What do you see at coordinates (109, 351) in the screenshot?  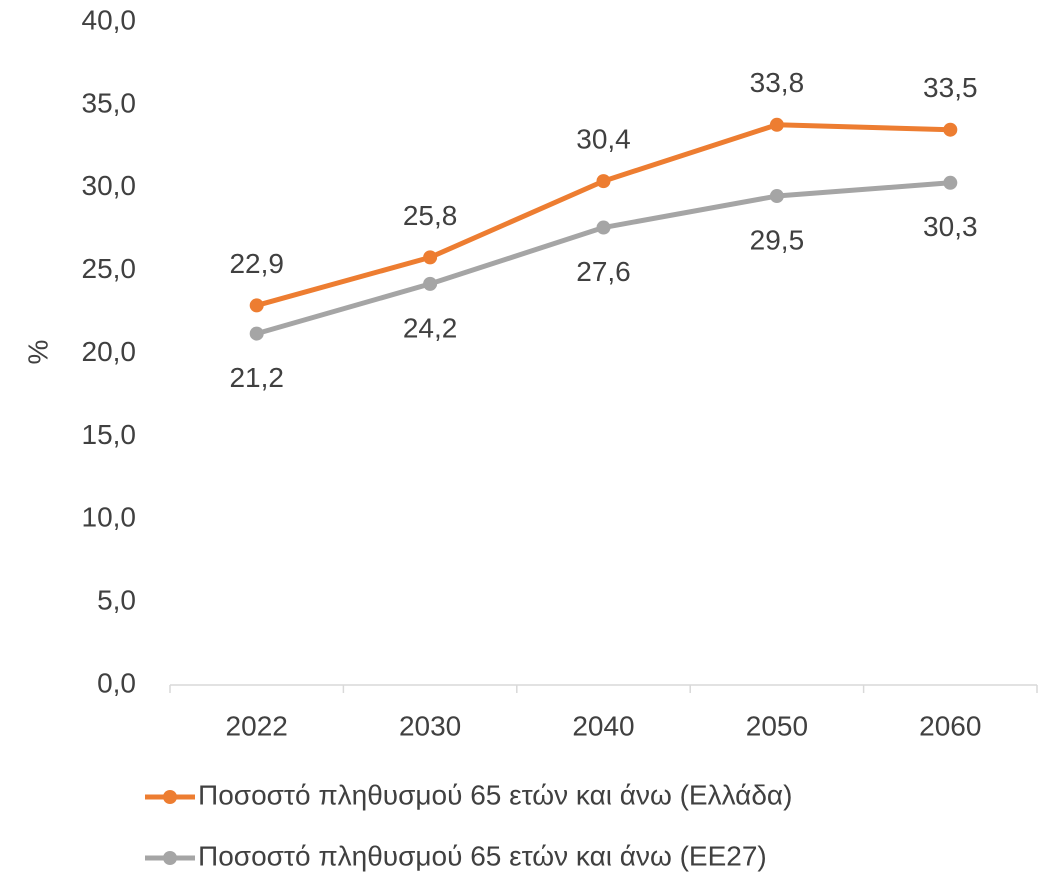 I see `y-tick-label: 20,0` at bounding box center [109, 351].